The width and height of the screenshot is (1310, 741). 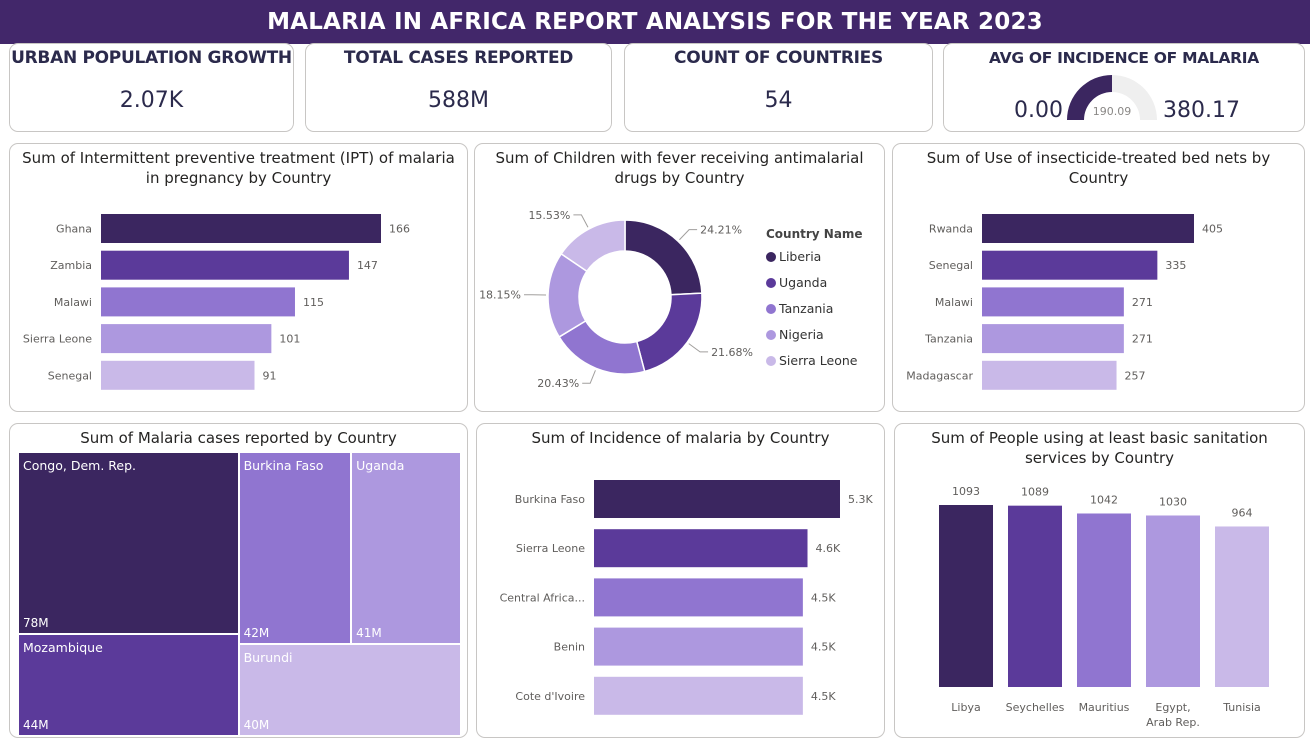 I want to click on incidence-gauge: 190.09, so click(x=1112, y=97).